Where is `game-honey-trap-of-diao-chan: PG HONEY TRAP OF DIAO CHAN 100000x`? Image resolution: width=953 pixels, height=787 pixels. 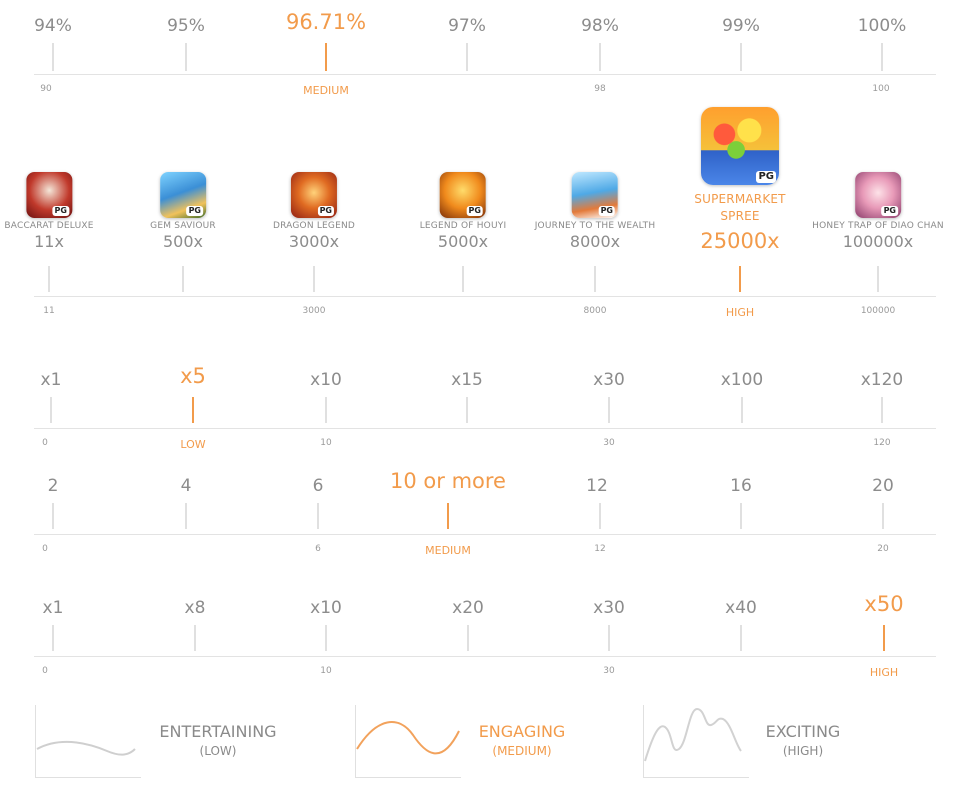
game-honey-trap-of-diao-chan: PG HONEY TRAP OF DIAO CHAN 100000x is located at coordinates (878, 211).